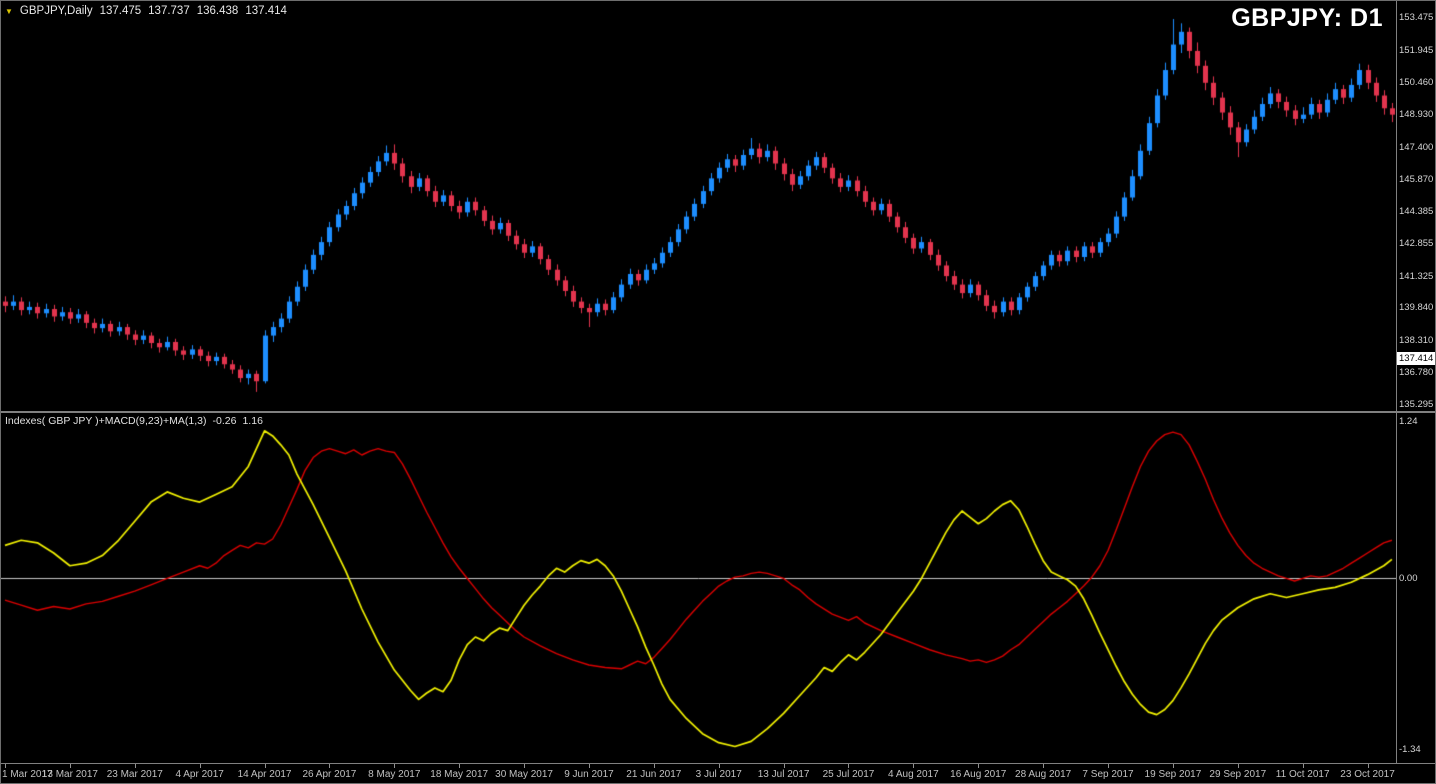 This screenshot has width=1436, height=784. Describe the element at coordinates (1416, 340) in the screenshot. I see `price-axis-label: 138.310` at that location.